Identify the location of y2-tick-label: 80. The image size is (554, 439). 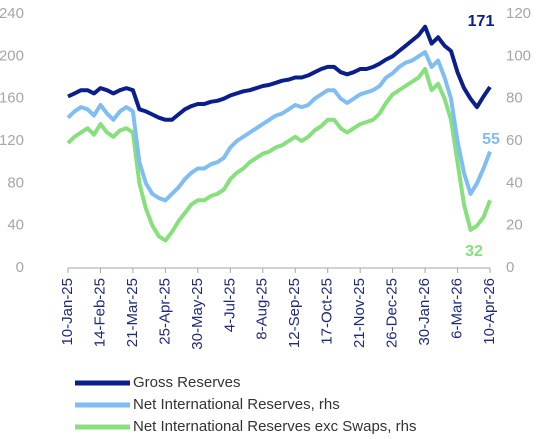
(514, 98).